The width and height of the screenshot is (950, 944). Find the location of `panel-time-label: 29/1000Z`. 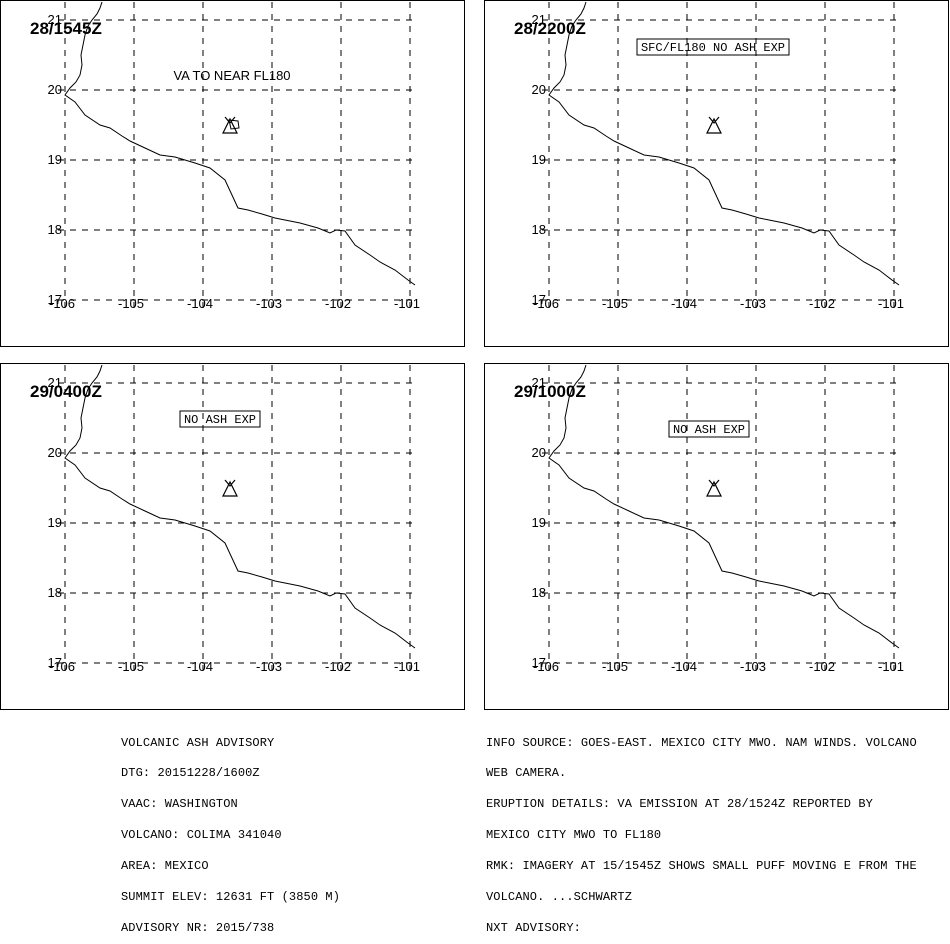

panel-time-label: 29/1000Z is located at coordinates (550, 391).